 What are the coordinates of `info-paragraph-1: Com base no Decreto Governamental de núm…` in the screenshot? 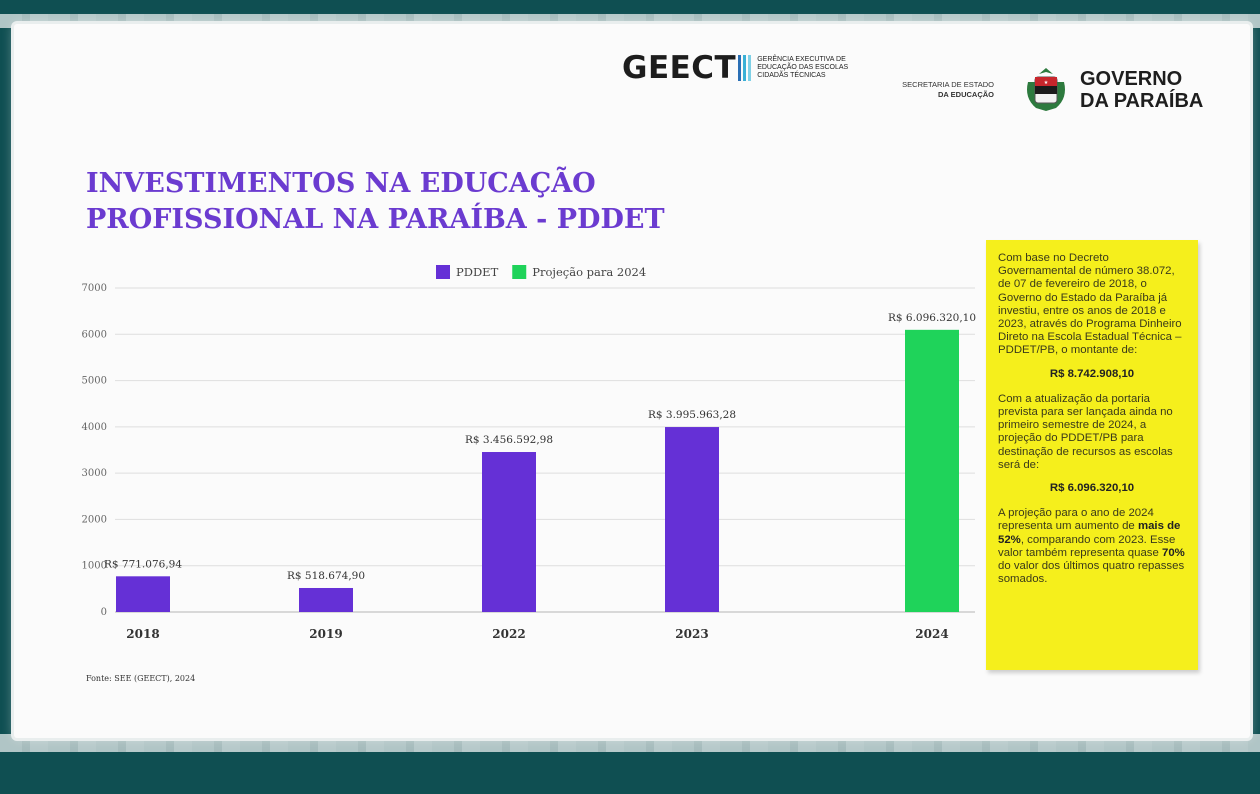 It's located at (1090, 304).